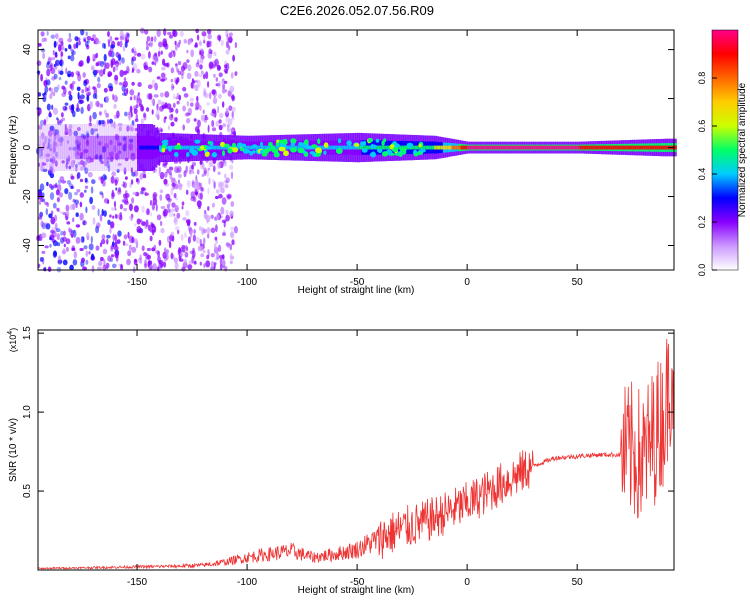 This screenshot has width=750, height=600. What do you see at coordinates (13, 344) in the screenshot?
I see `snr-multiplier-base: (x10` at bounding box center [13, 344].